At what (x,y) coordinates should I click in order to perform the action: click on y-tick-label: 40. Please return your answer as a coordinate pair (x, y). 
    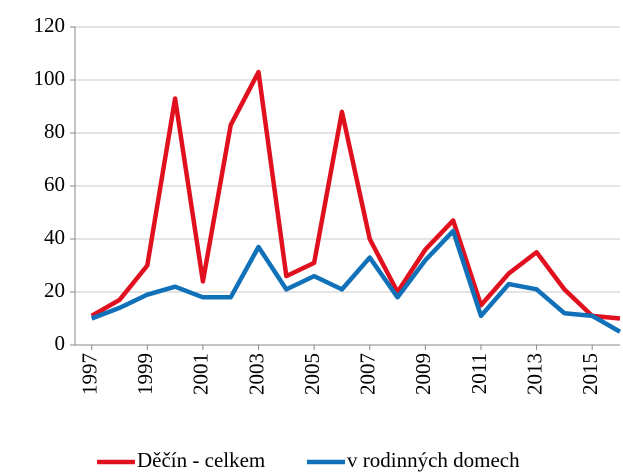
    Looking at the image, I should click on (54, 237).